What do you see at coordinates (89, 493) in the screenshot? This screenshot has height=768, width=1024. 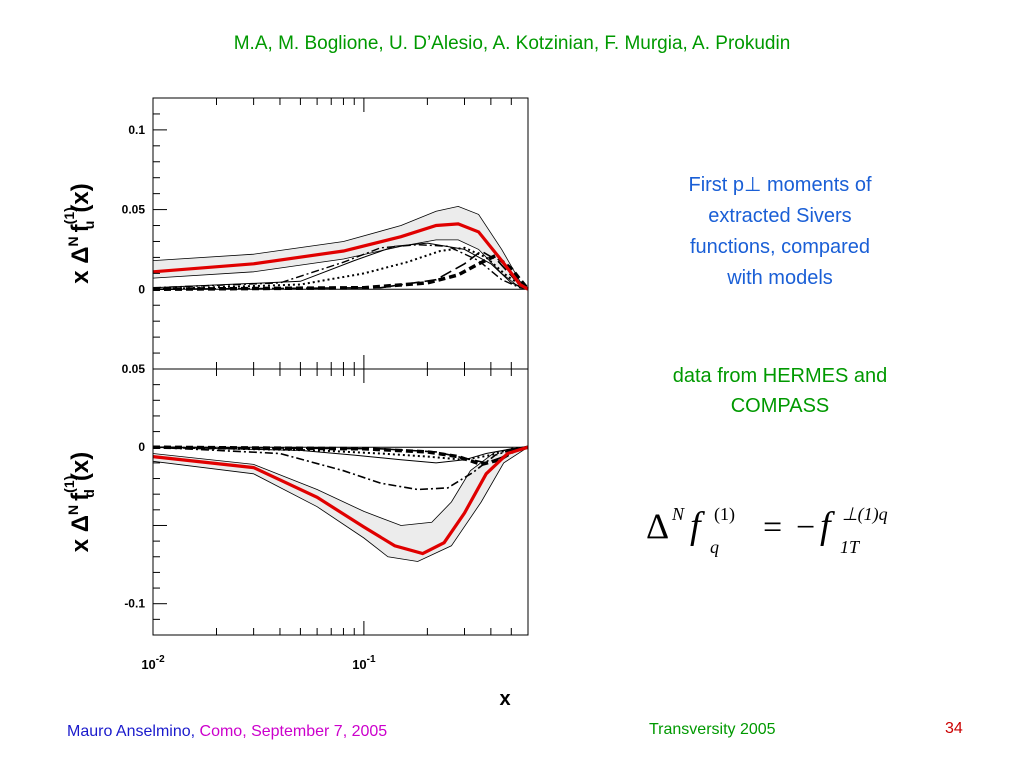 I see `y-label-part: d` at bounding box center [89, 493].